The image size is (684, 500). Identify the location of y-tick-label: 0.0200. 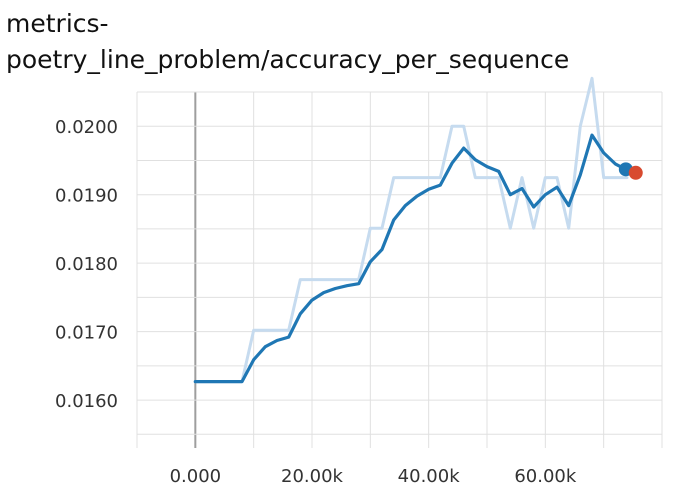
(86, 127).